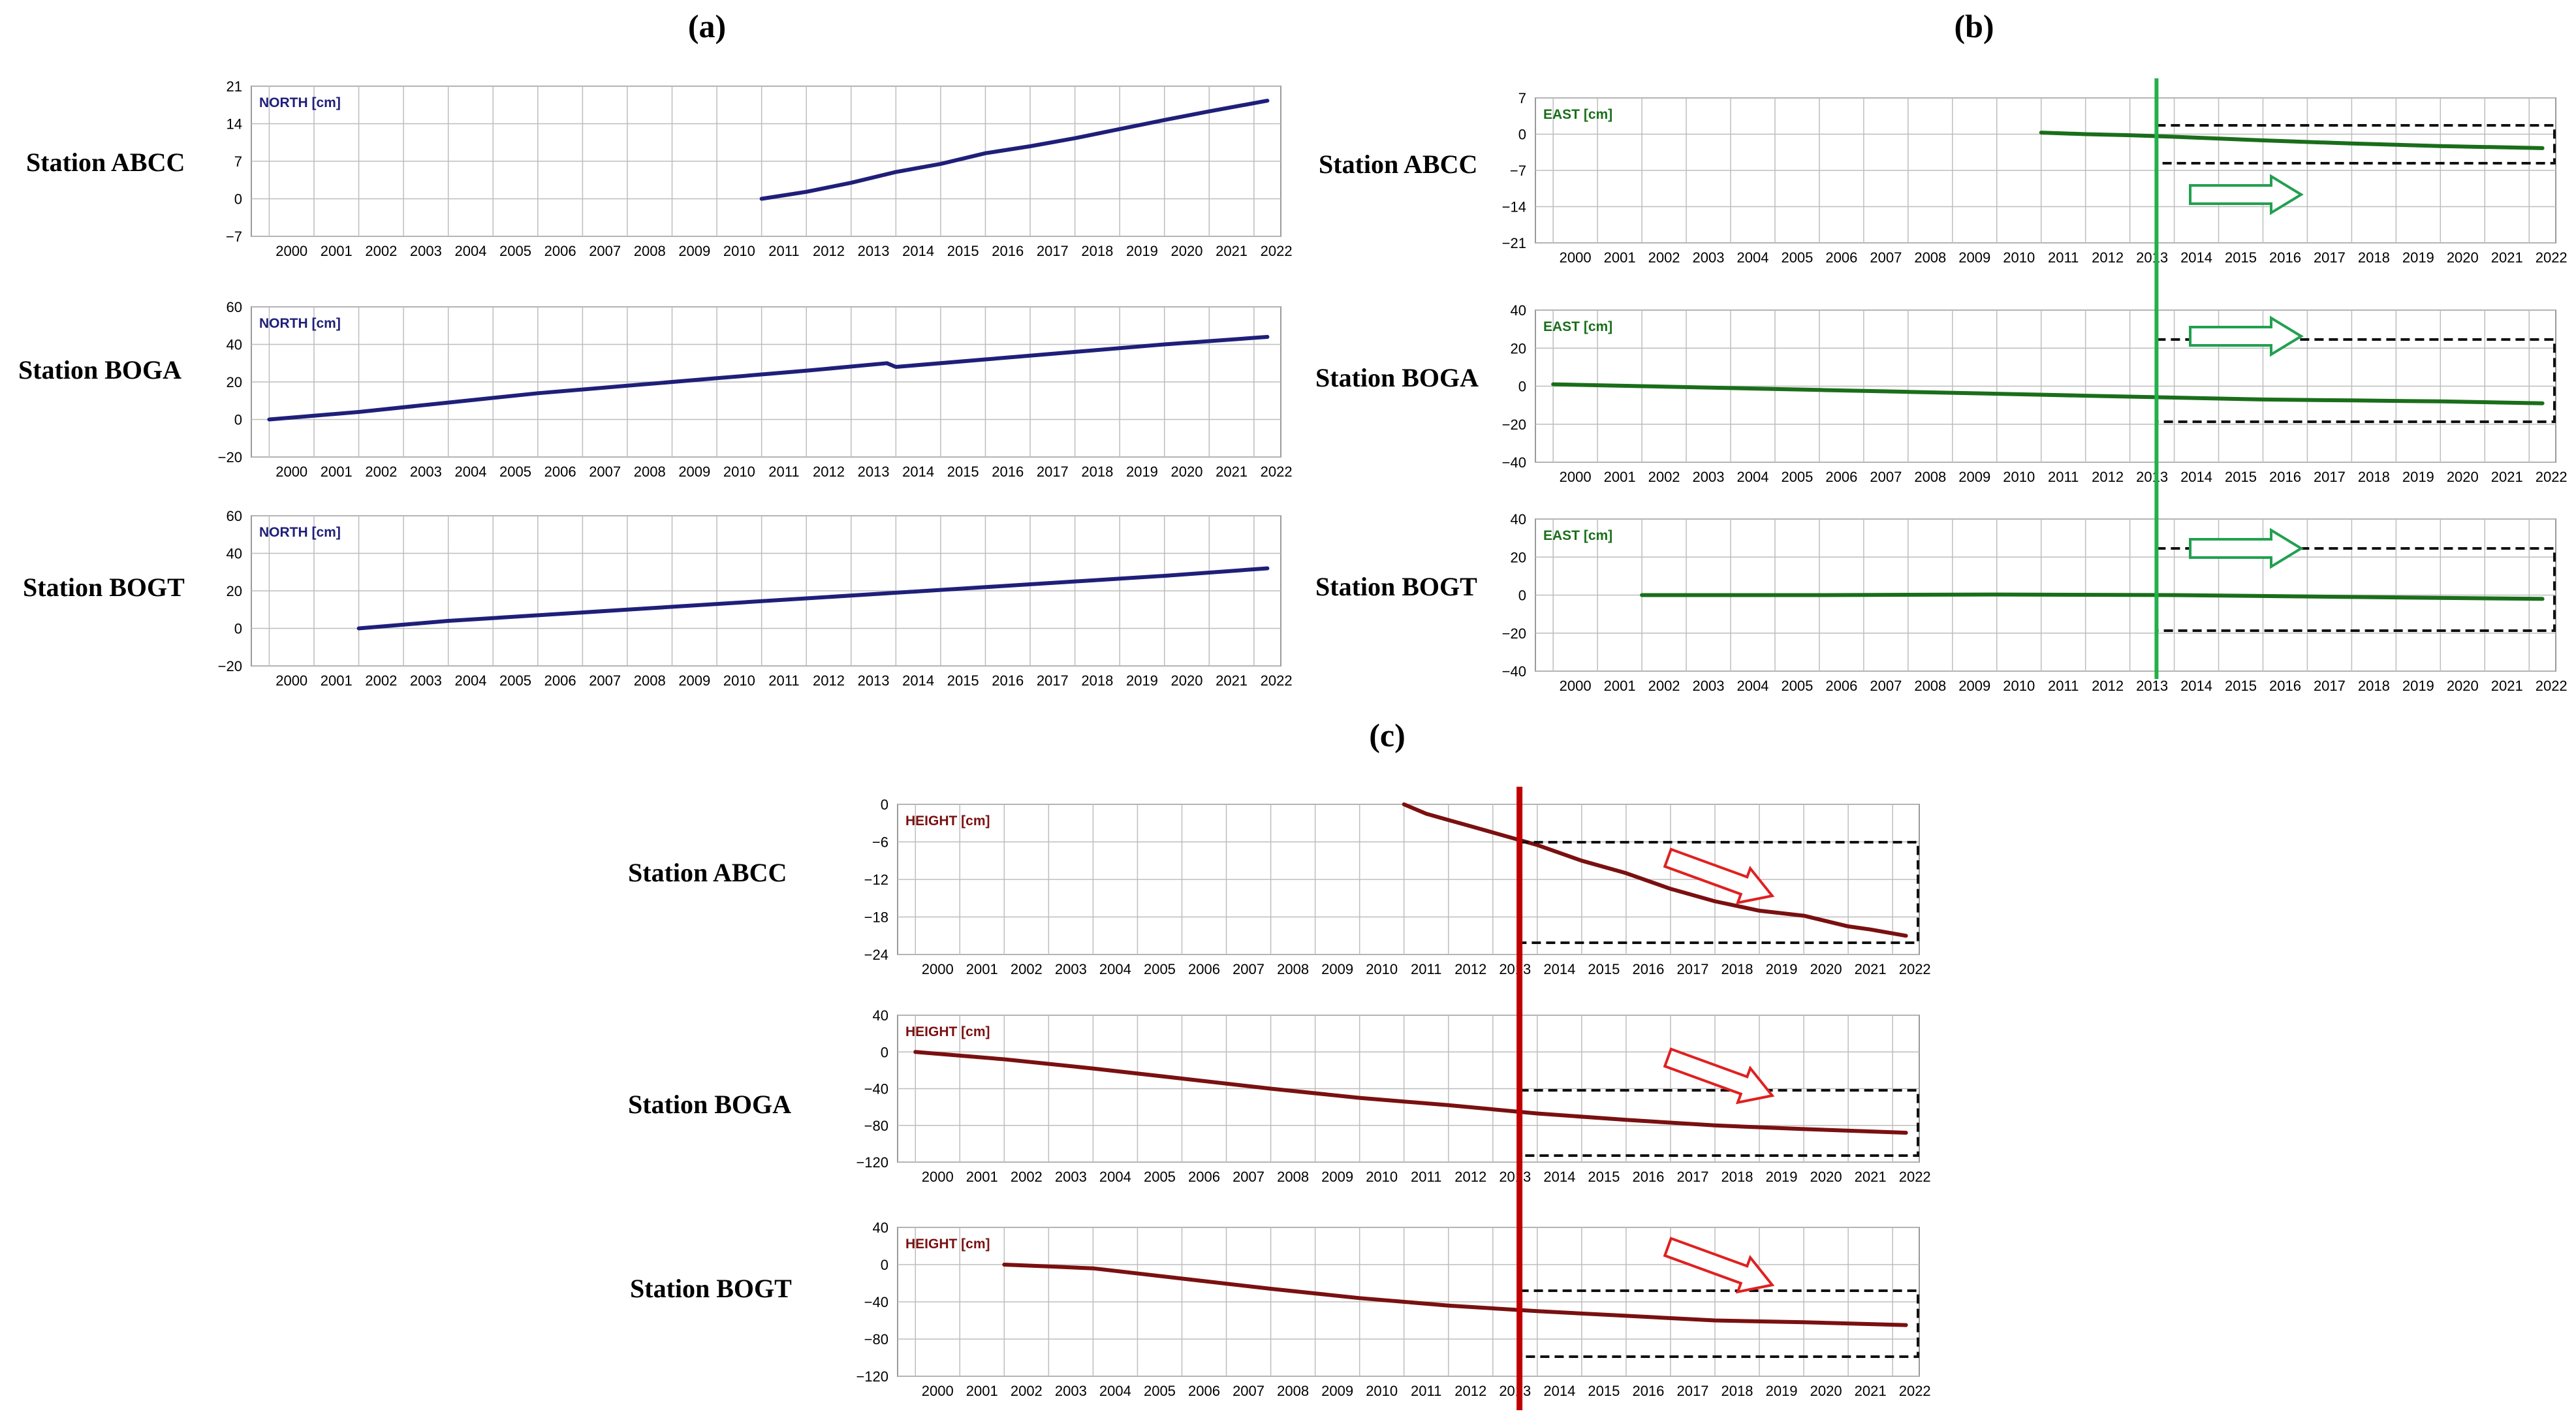  What do you see at coordinates (1455, 1295) in the screenshot?
I see `series-line-height` at bounding box center [1455, 1295].